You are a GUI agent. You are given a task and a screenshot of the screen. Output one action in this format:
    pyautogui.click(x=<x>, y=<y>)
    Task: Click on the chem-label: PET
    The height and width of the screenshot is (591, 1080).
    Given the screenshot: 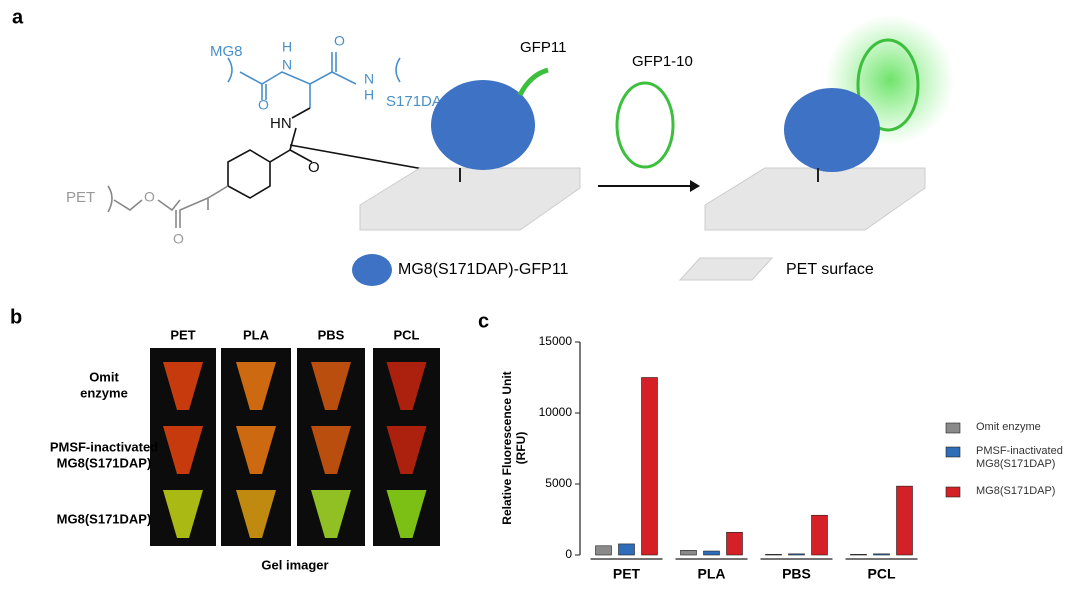 What is the action you would take?
    pyautogui.click(x=80, y=197)
    